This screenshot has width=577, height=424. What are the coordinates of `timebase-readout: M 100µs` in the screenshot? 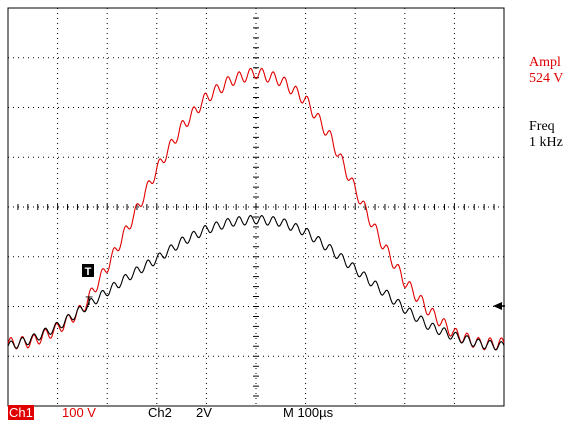 It's located at (308, 412).